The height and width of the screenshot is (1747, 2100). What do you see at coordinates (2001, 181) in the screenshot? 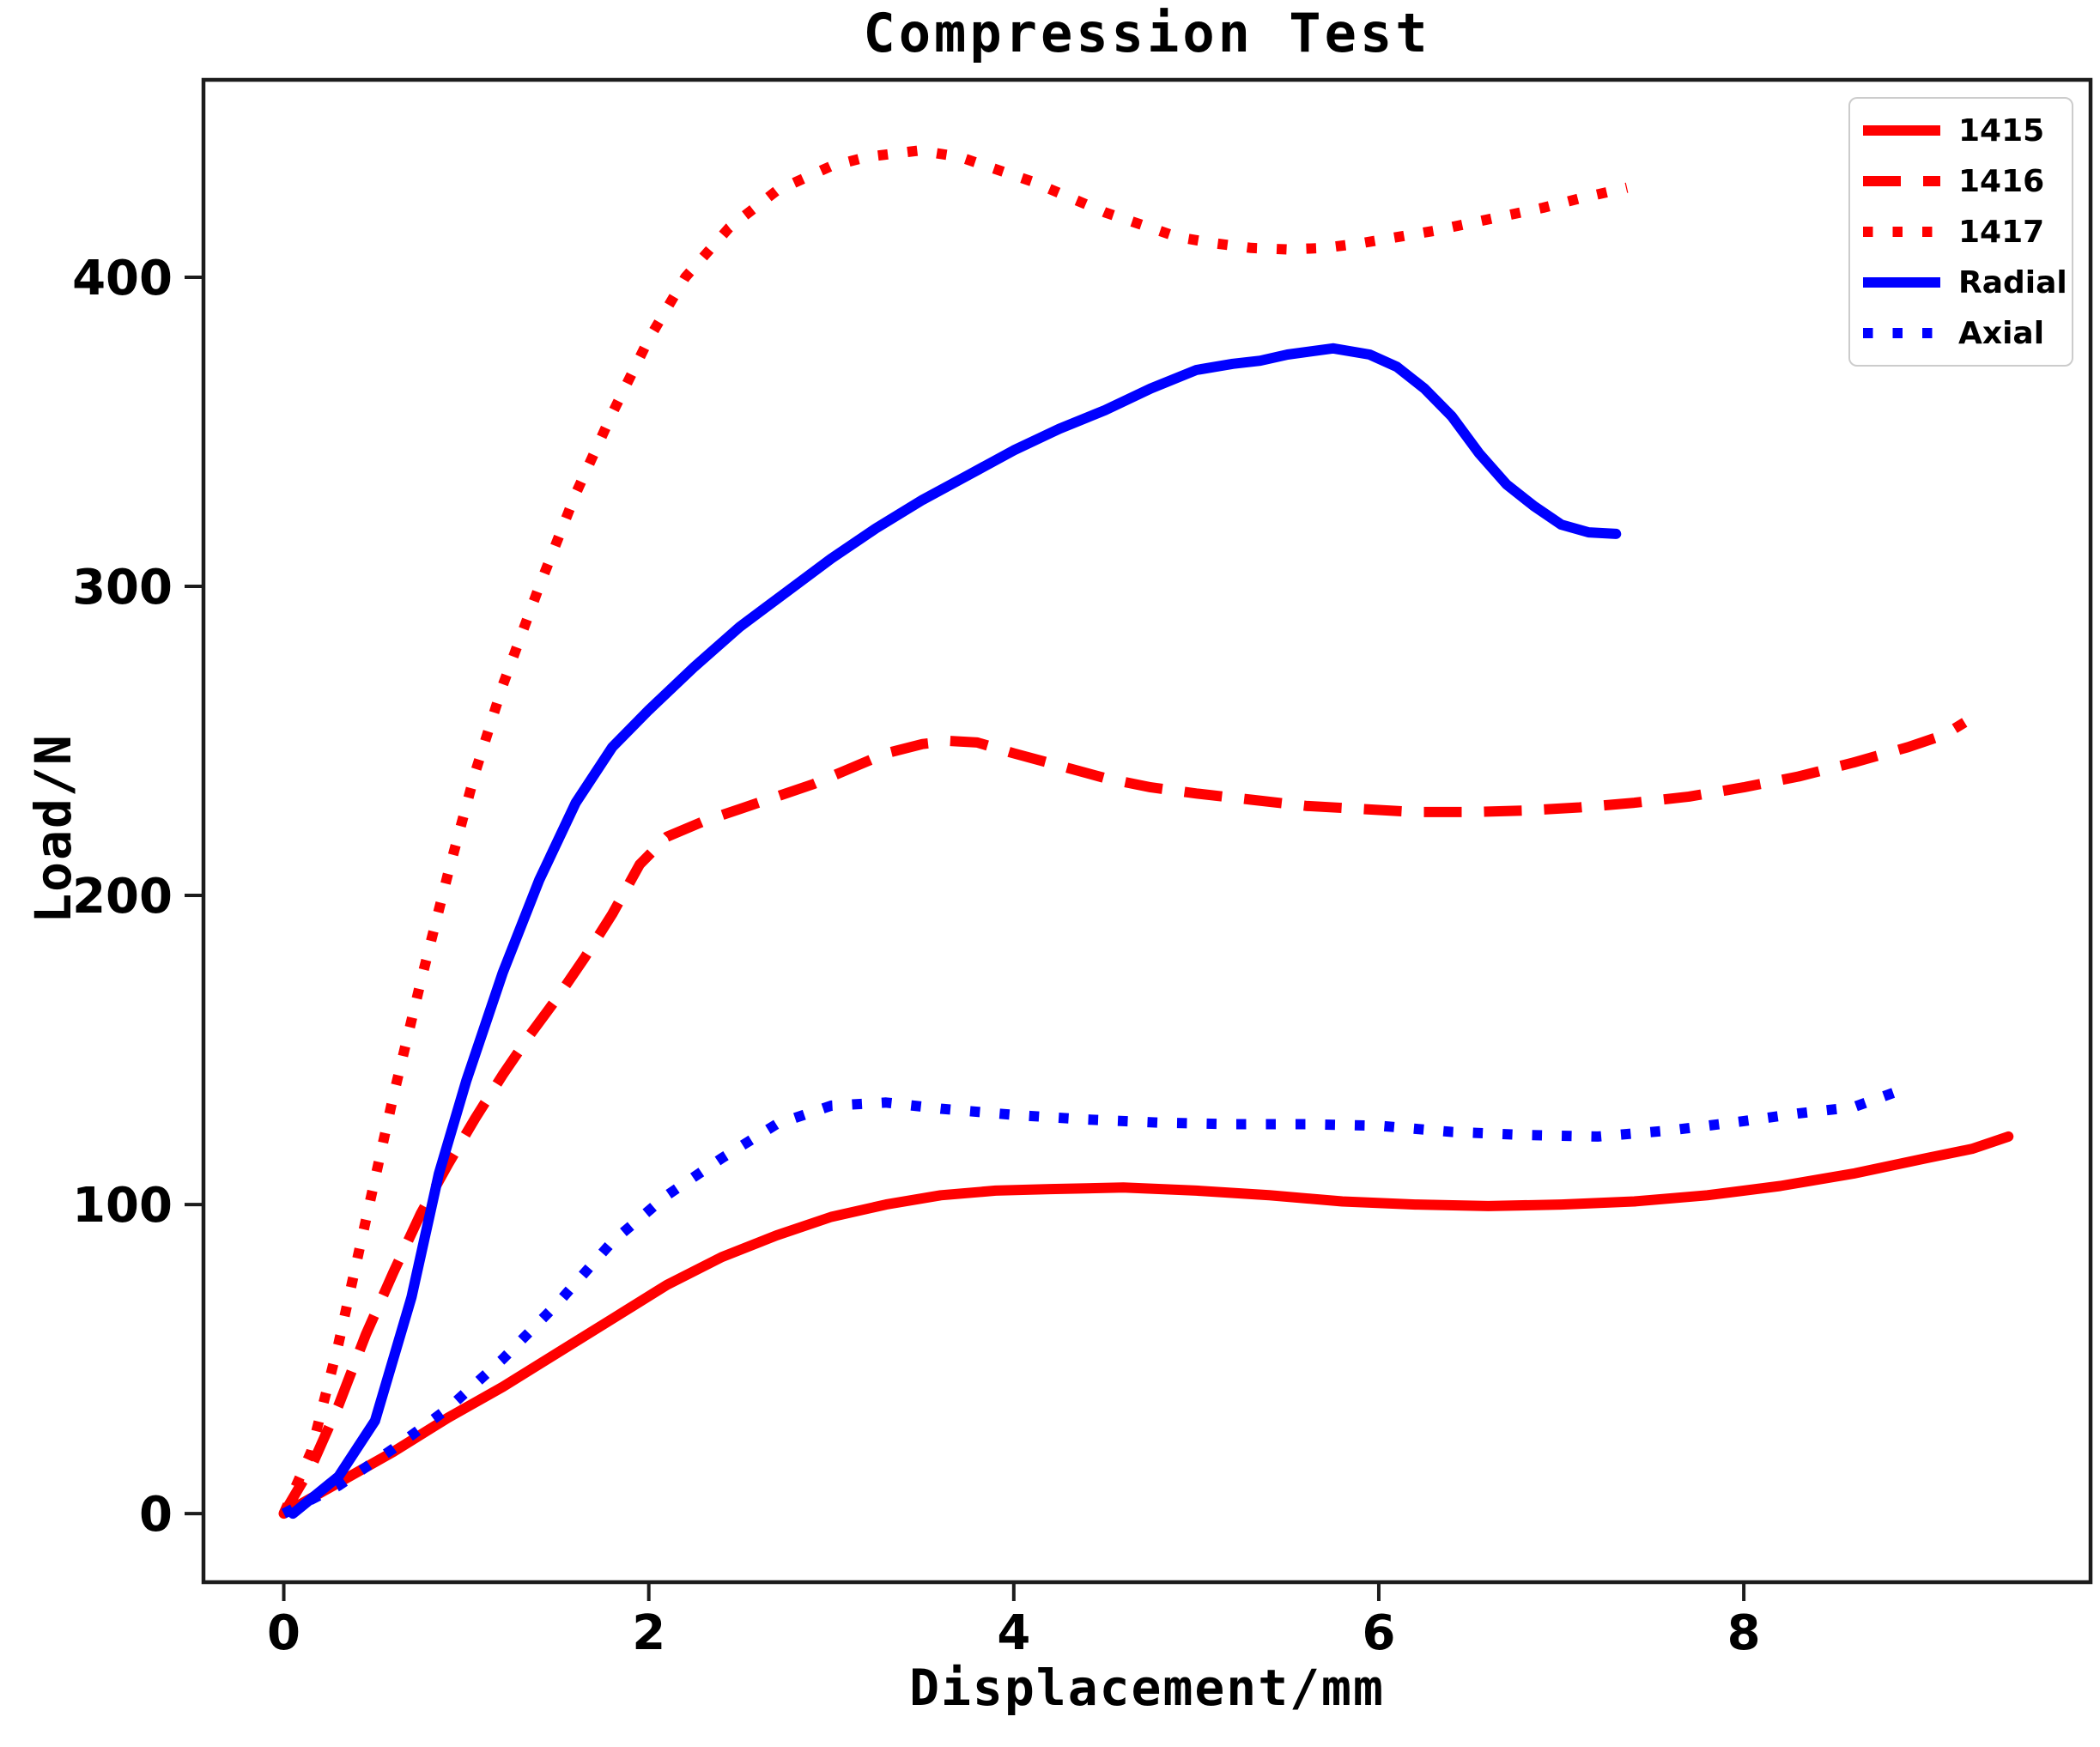
I see `legend-label: 1416` at bounding box center [2001, 181].